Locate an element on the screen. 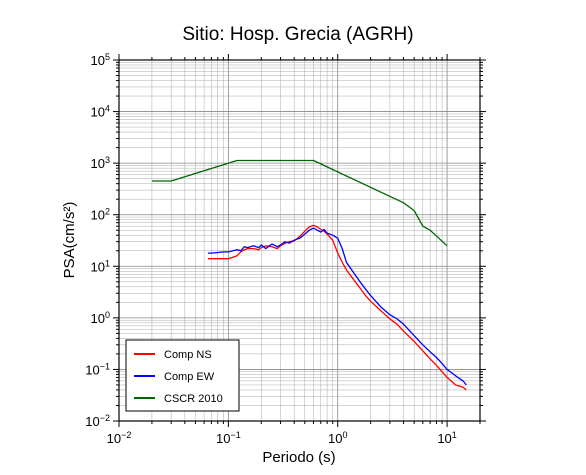 The width and height of the screenshot is (586, 475). y-tick-label: 10² is located at coordinates (100, 215).